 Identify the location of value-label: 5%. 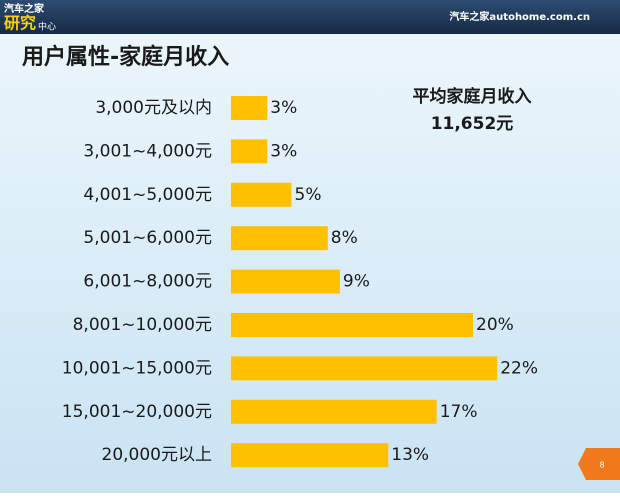
(308, 195).